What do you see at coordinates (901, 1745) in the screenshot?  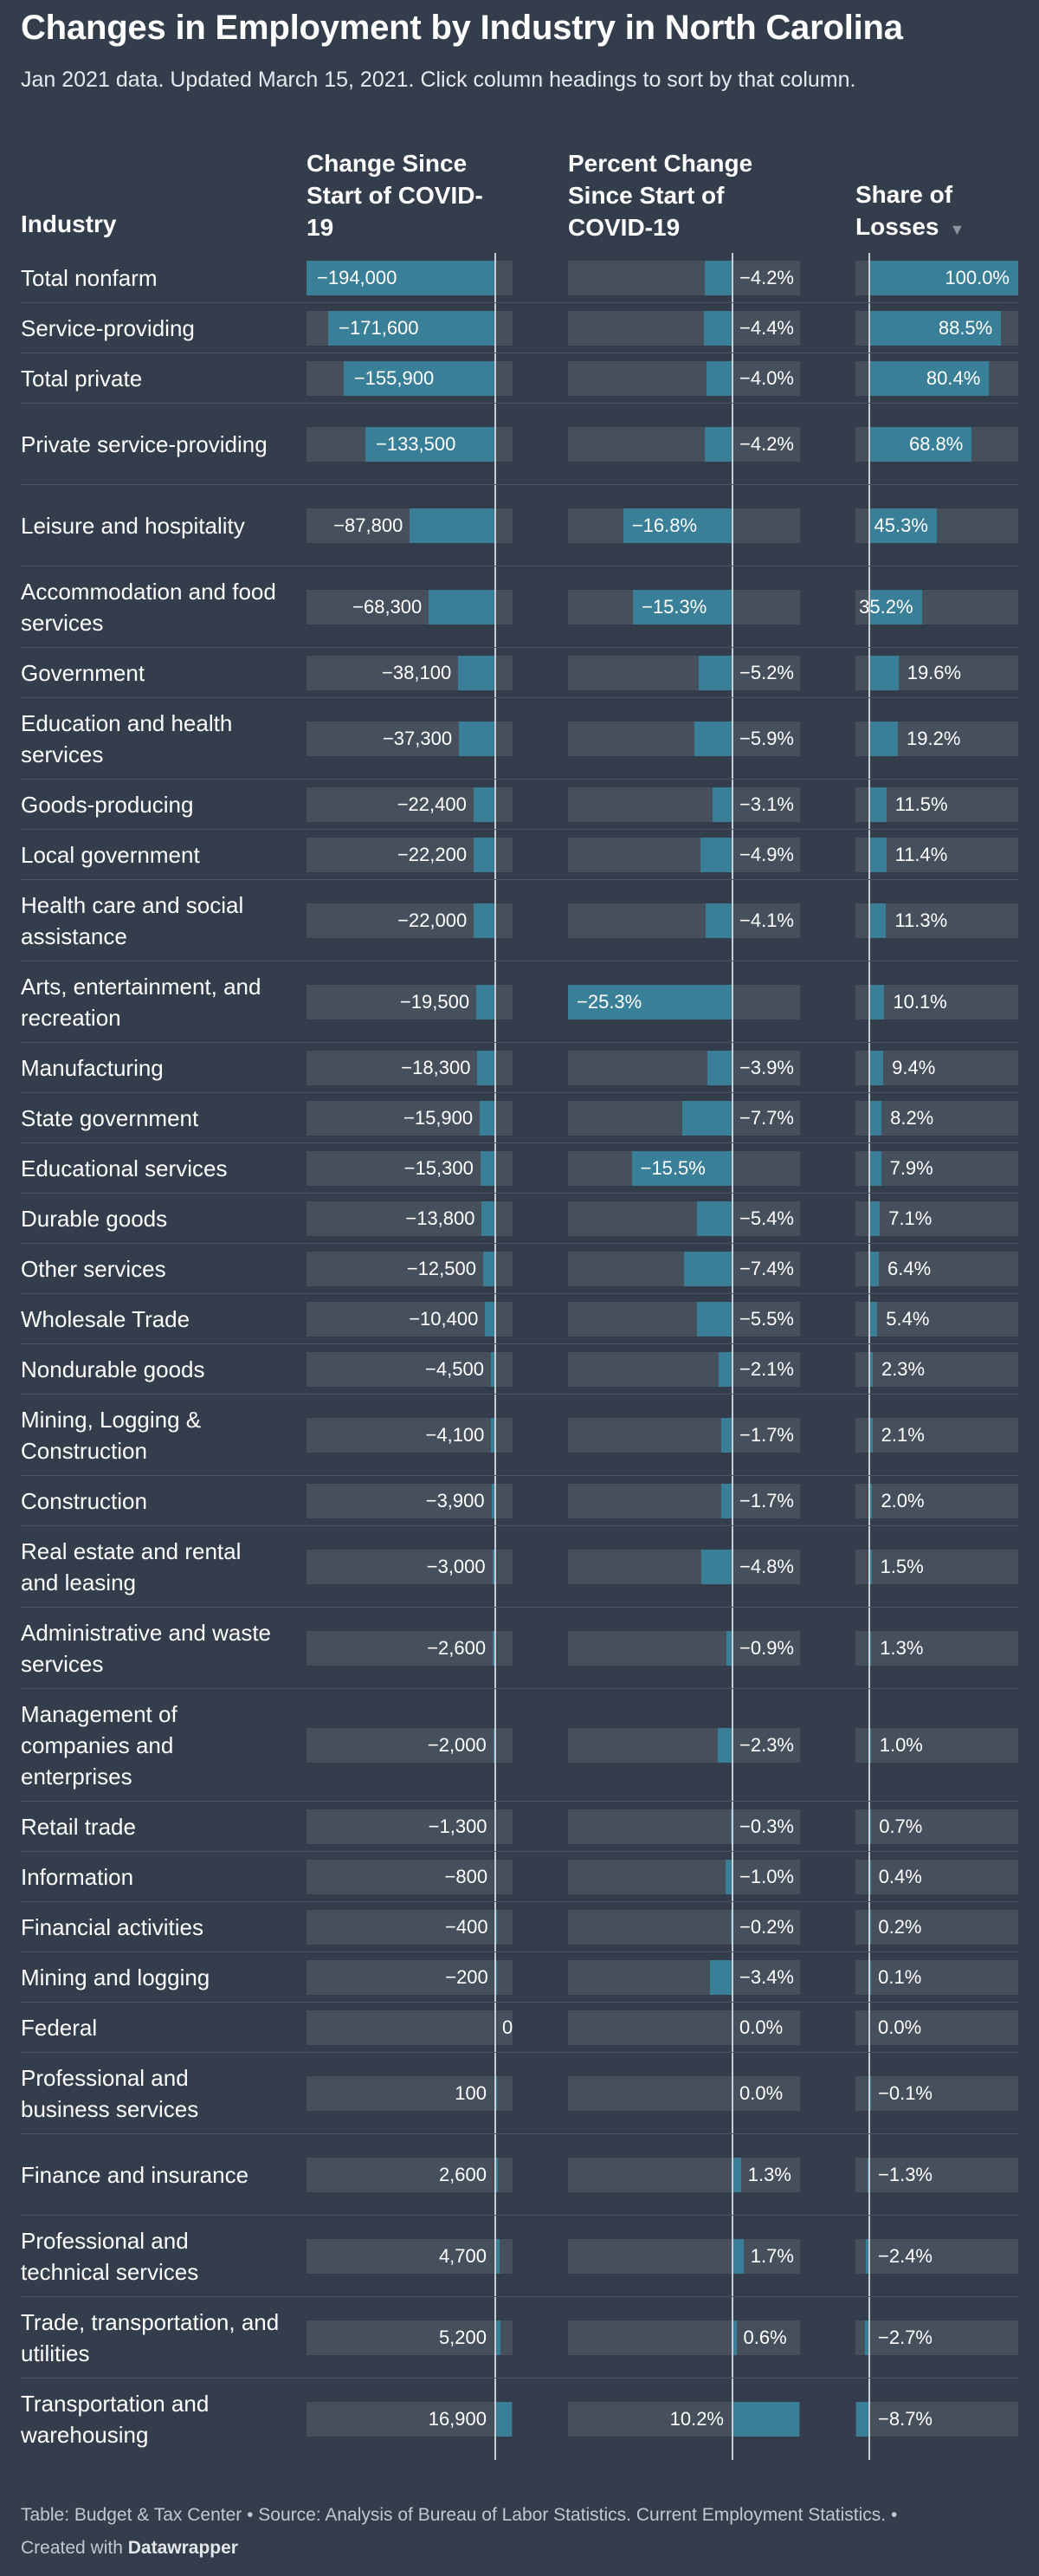 I see `share-value: 1.0%` at bounding box center [901, 1745].